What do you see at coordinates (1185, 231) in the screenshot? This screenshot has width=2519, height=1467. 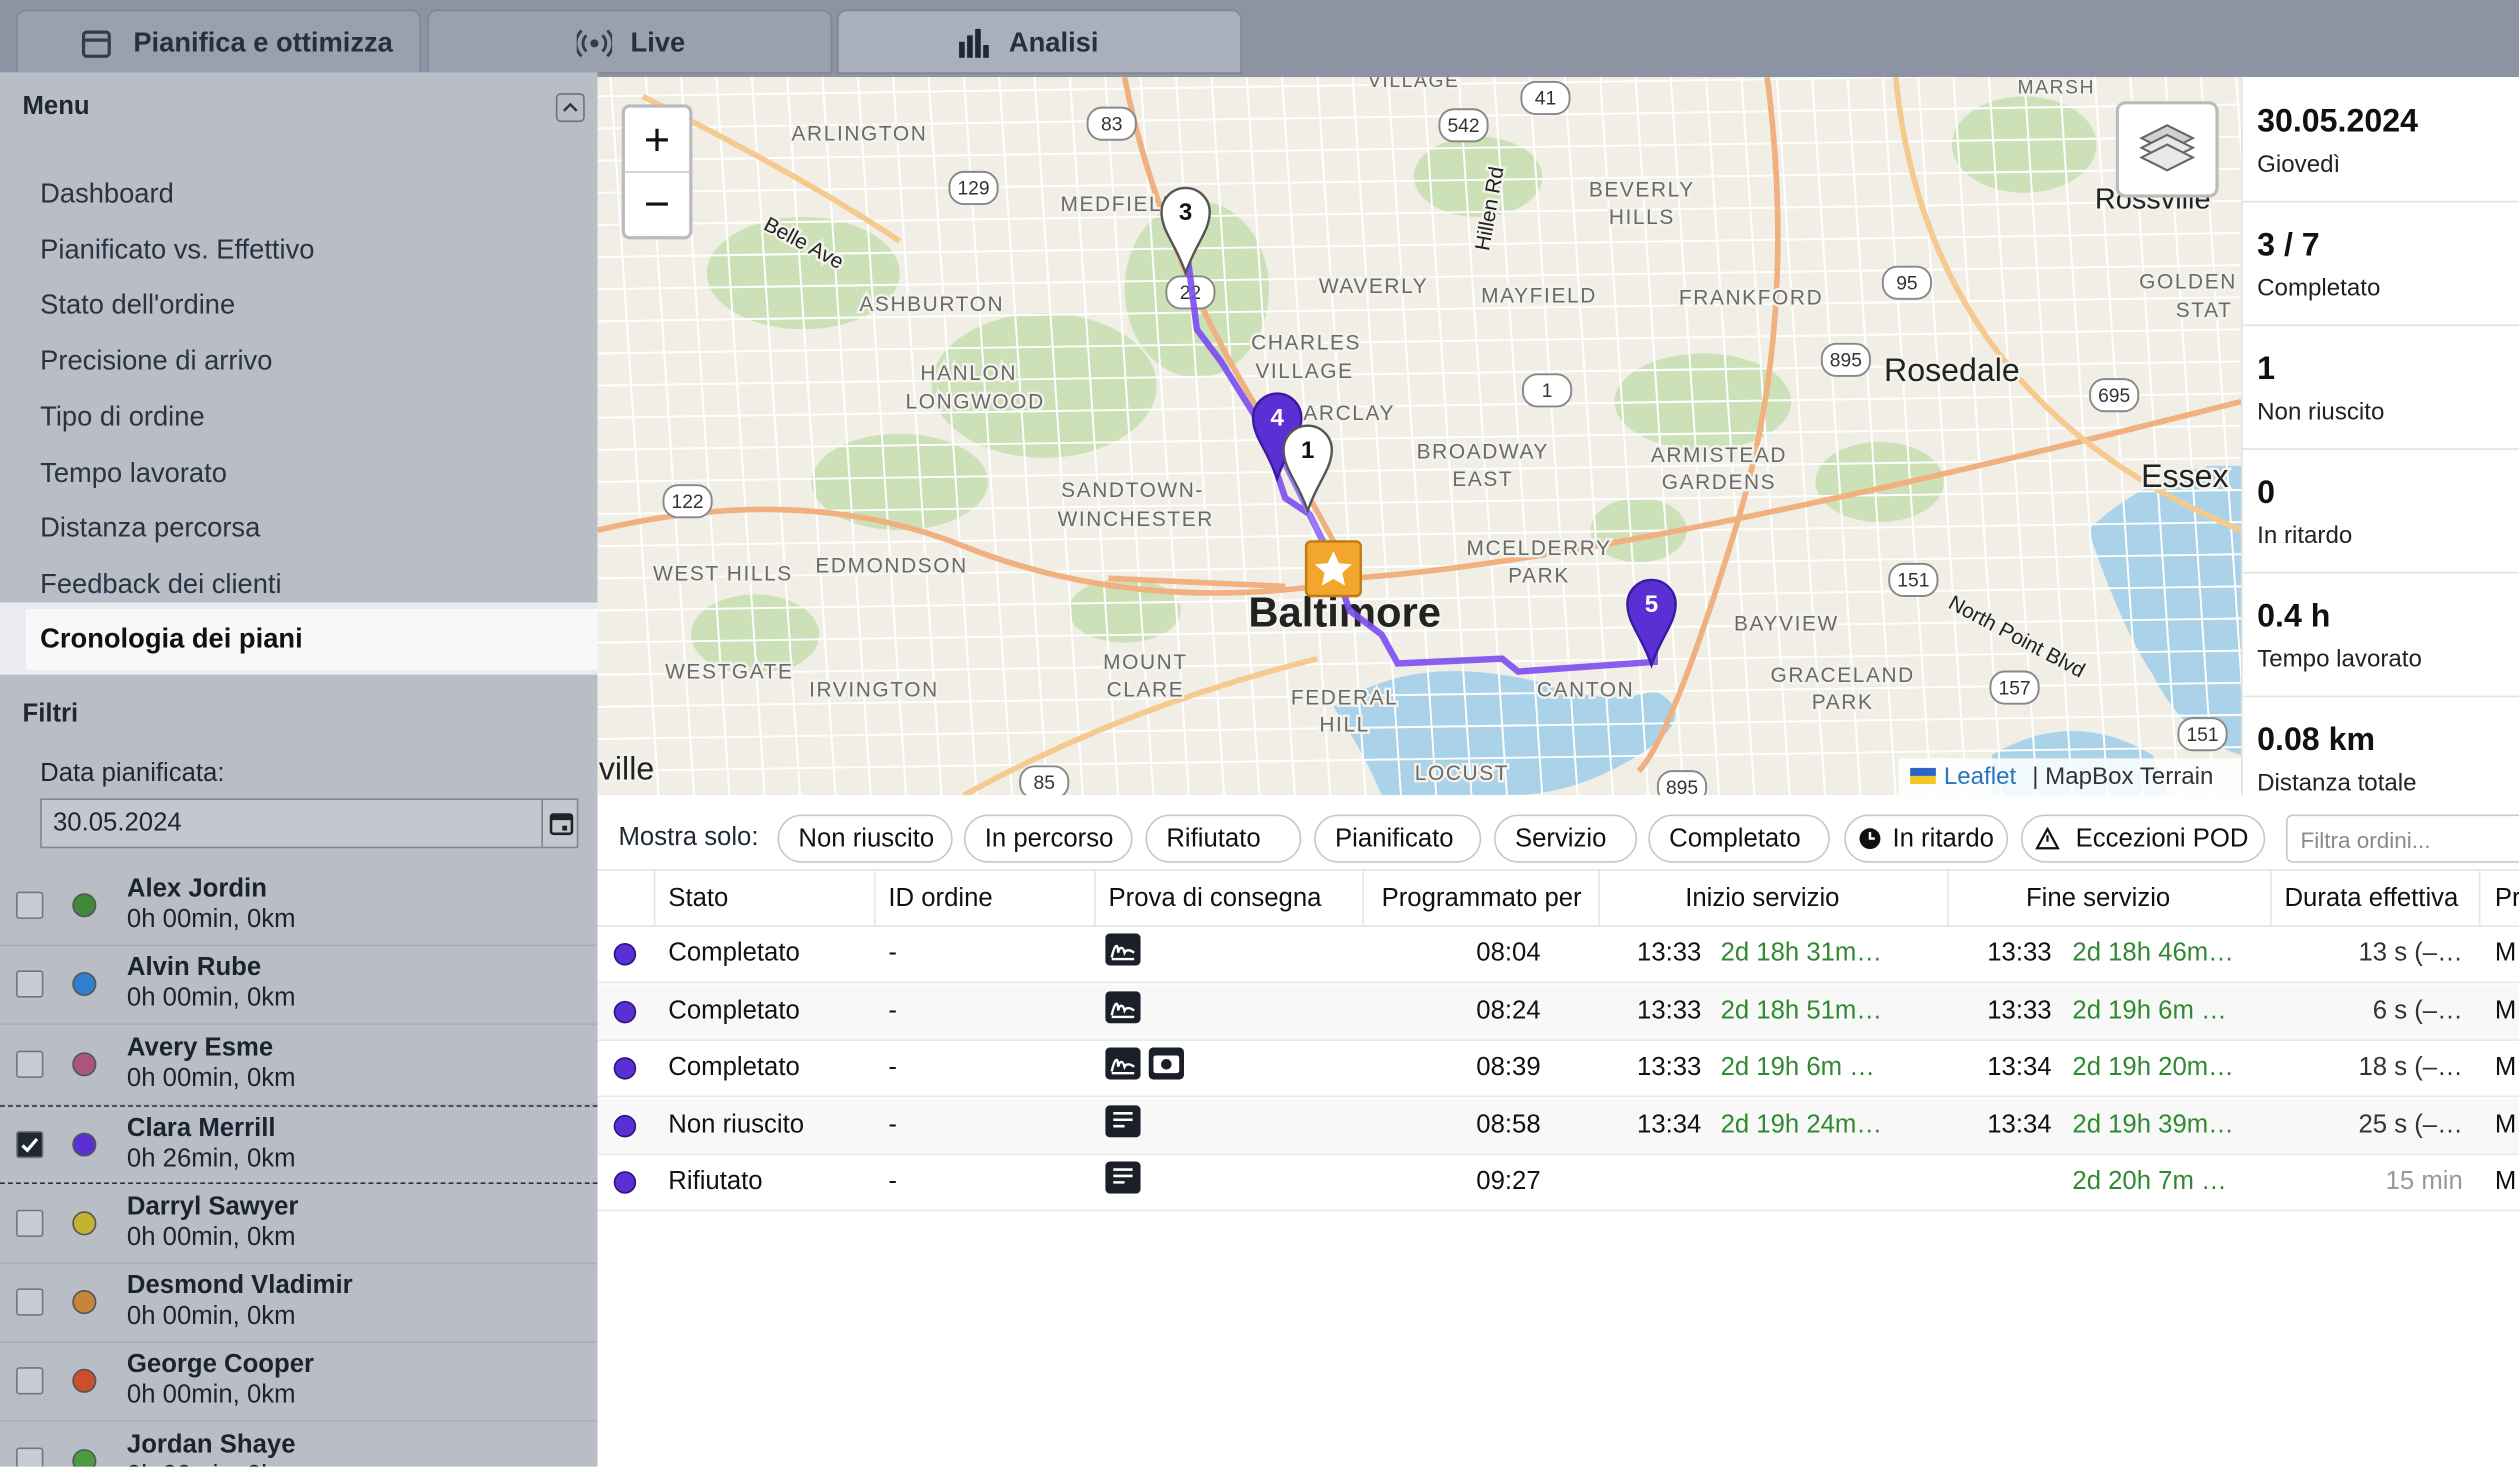 I see `route-marker` at bounding box center [1185, 231].